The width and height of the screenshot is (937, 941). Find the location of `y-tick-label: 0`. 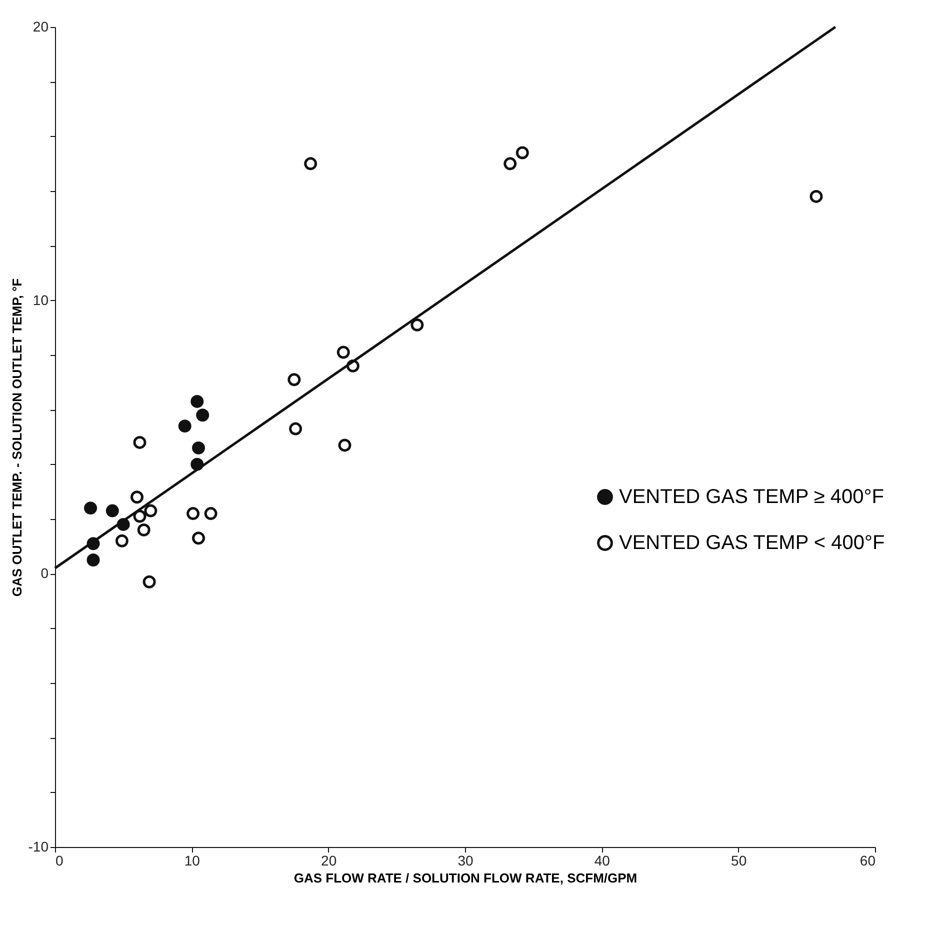

y-tick-label: 0 is located at coordinates (44, 573).